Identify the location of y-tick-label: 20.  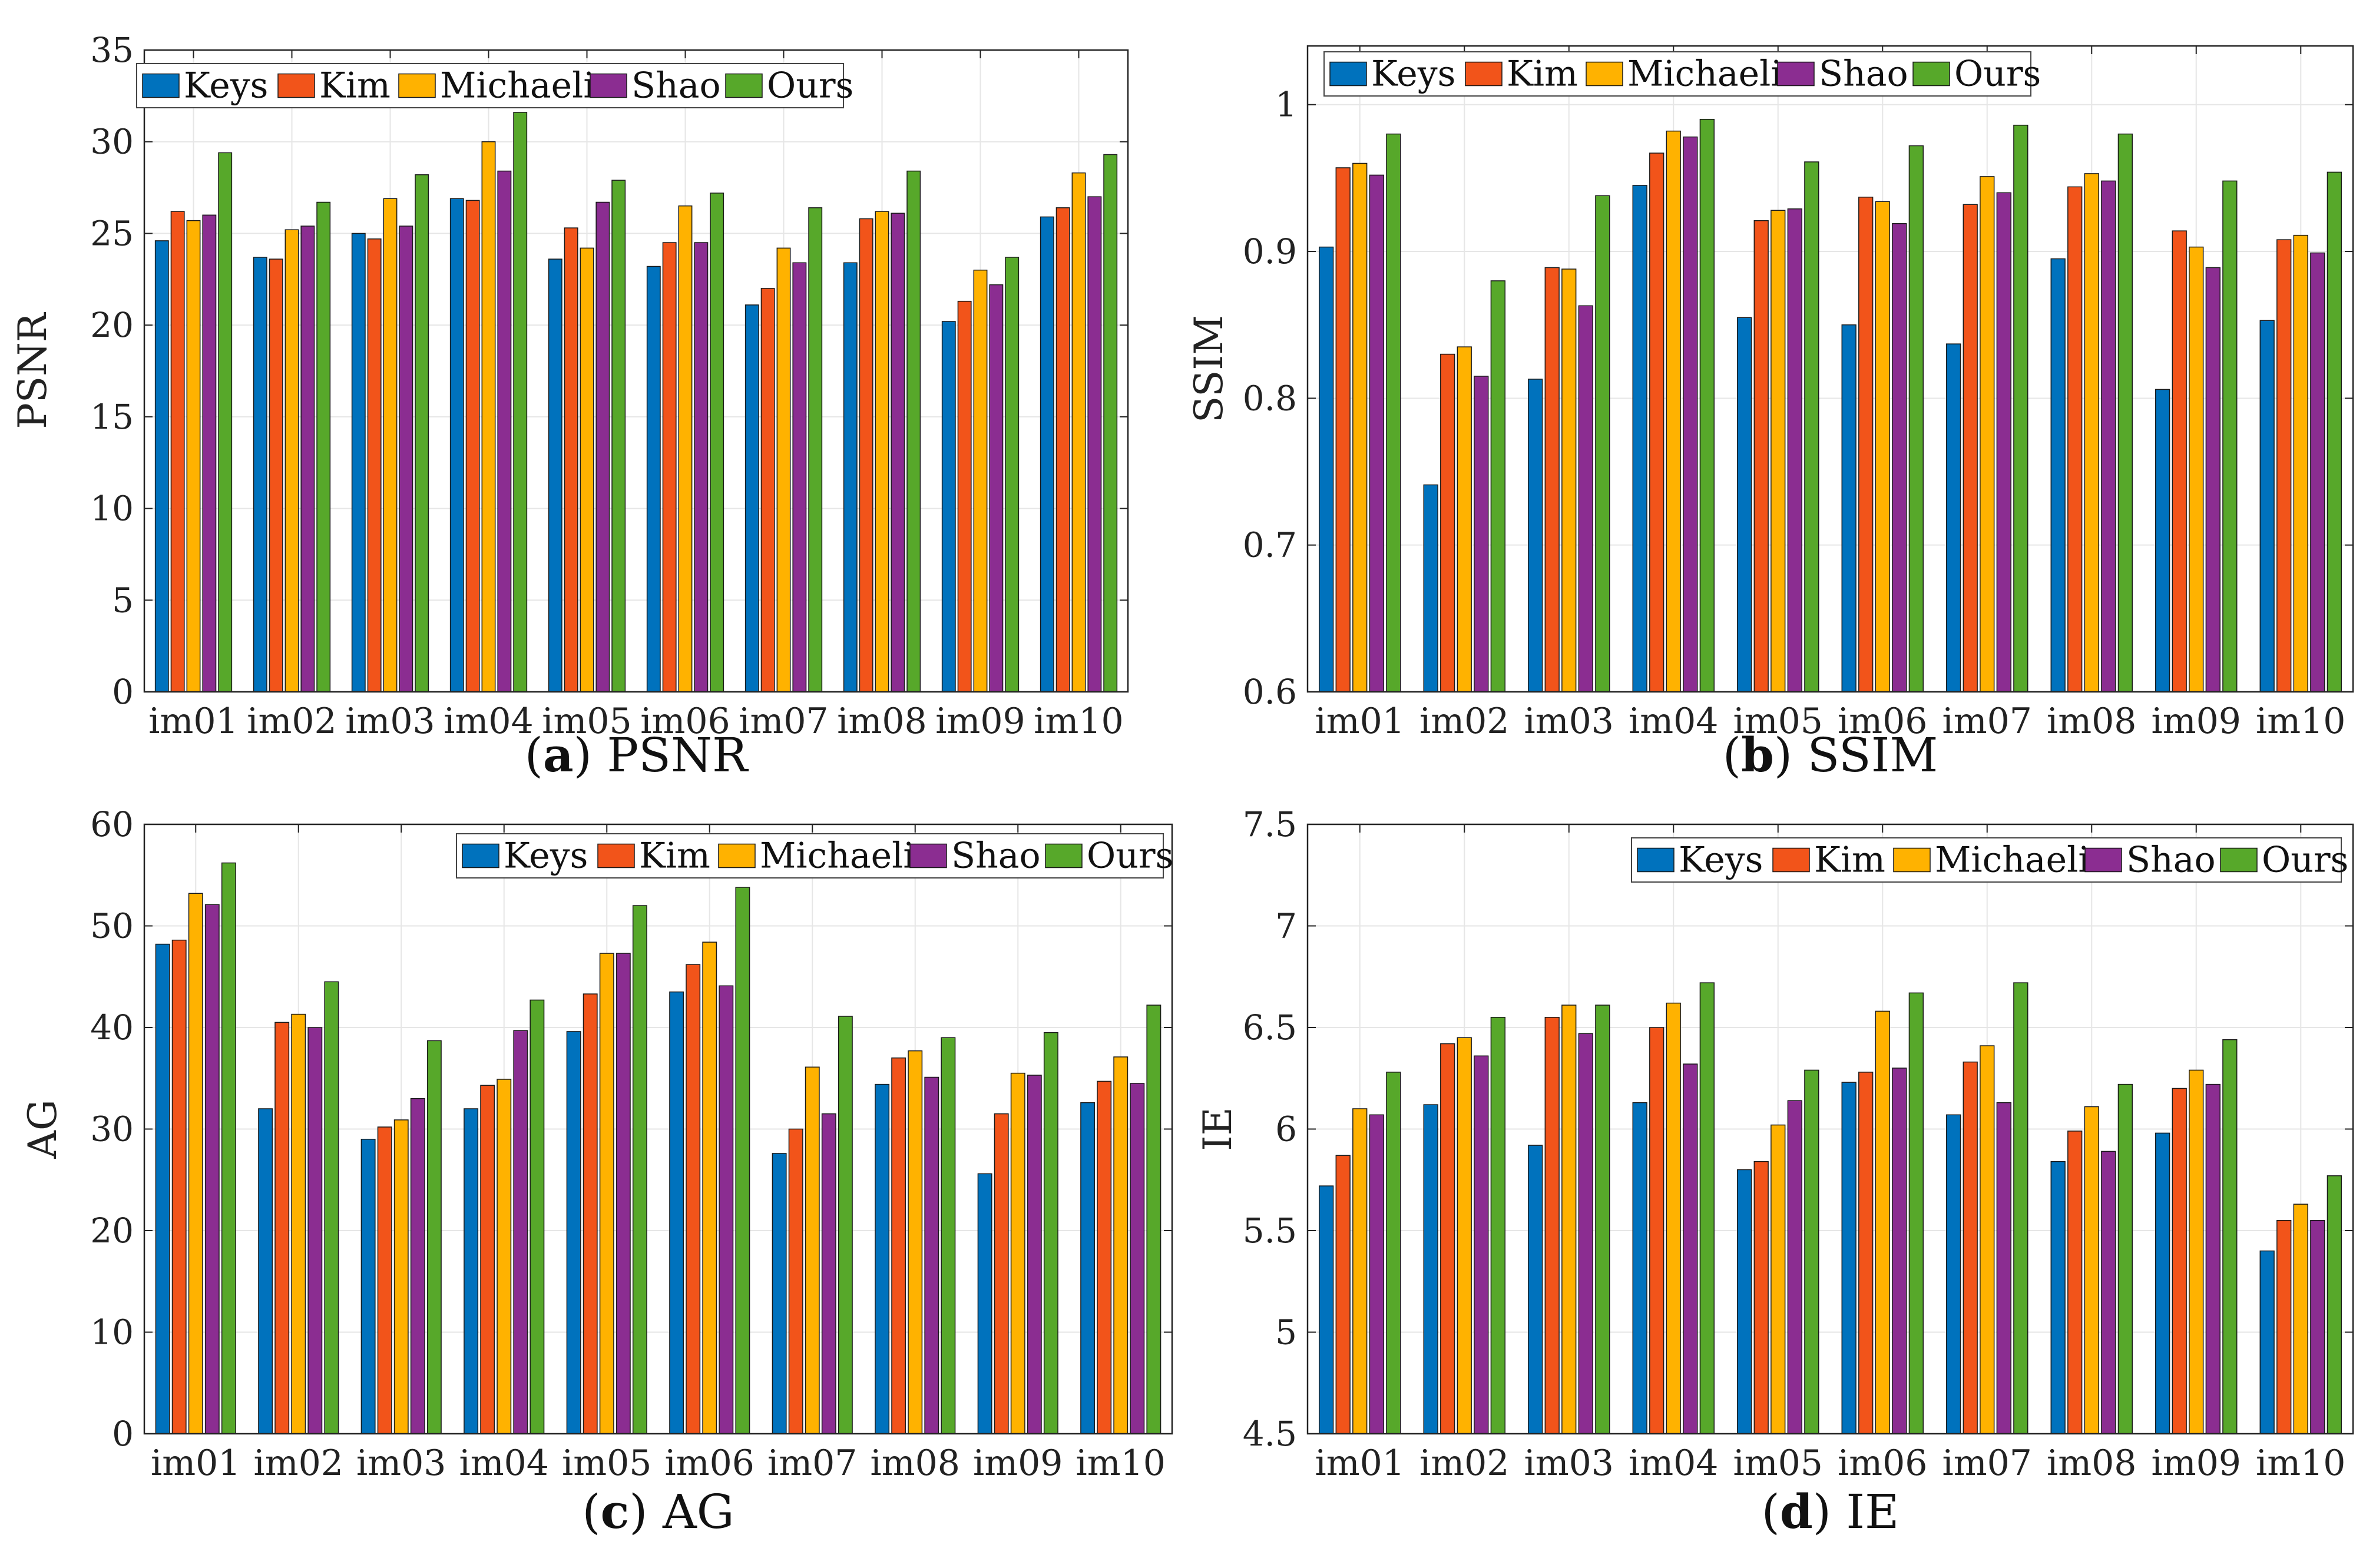
(112, 1231).